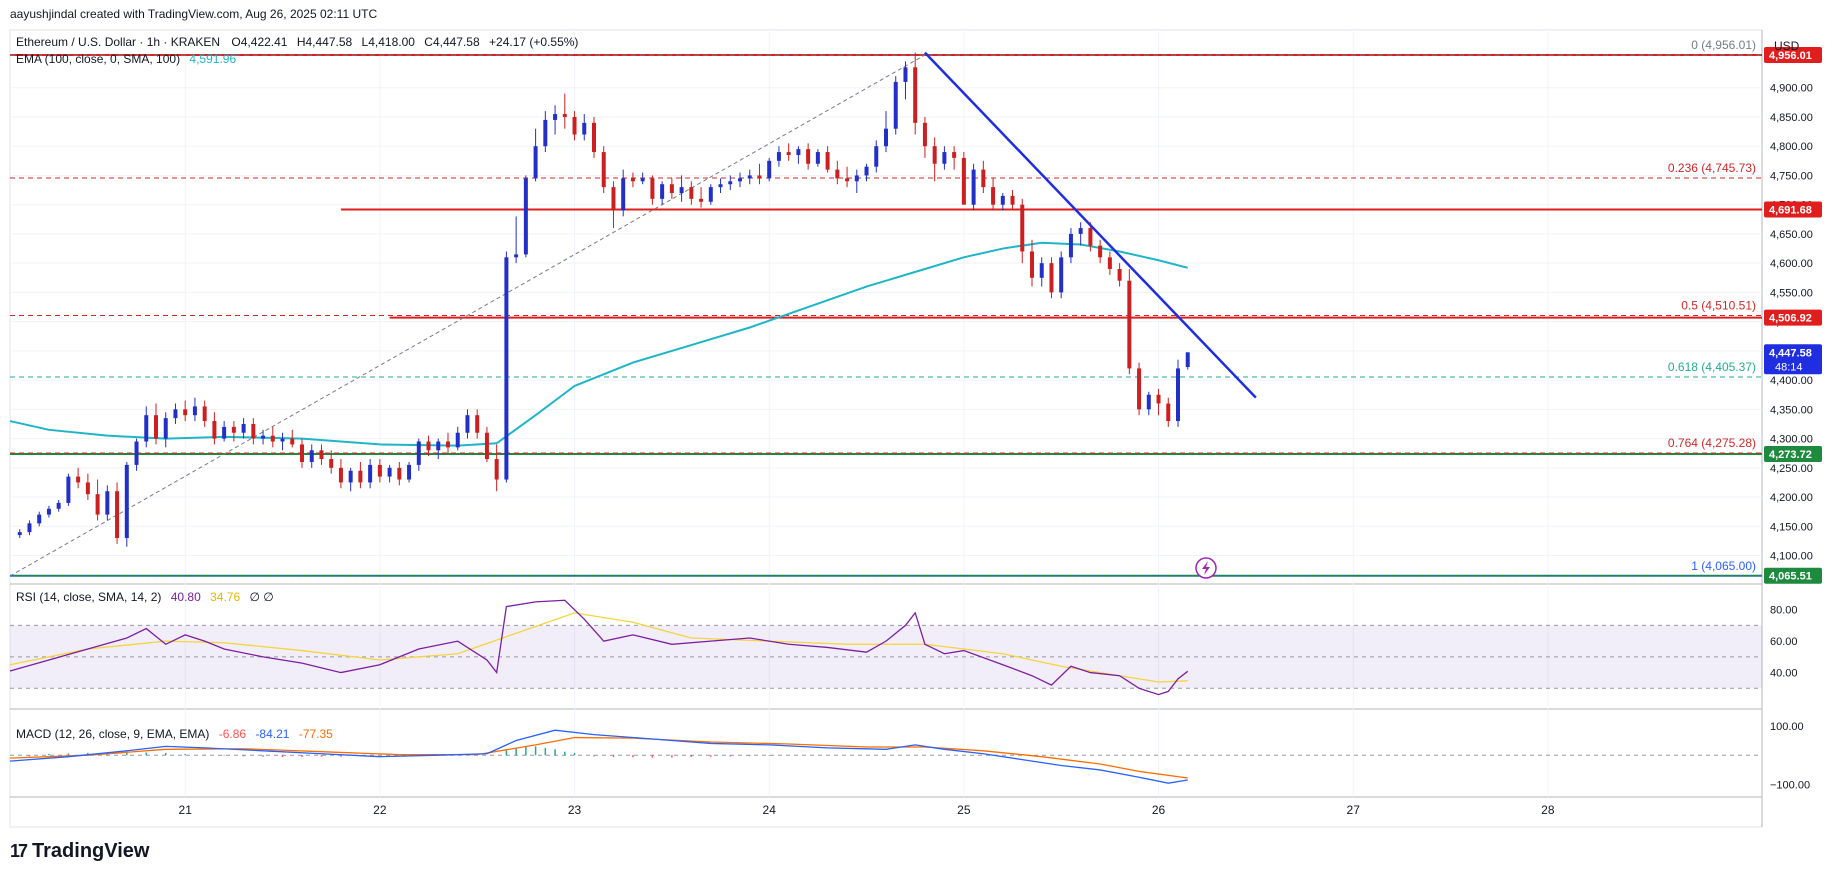 The image size is (1835, 883). I want to click on tradingview-logo: 17 TradingView, so click(79, 851).